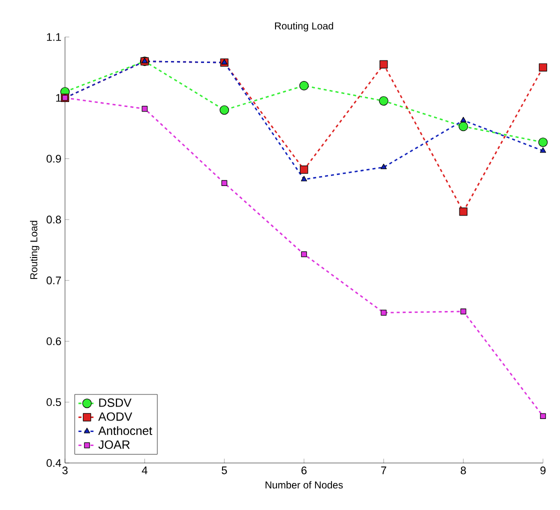 The width and height of the screenshot is (560, 510). I want to click on y-tick-label: 0.5, so click(53, 402).